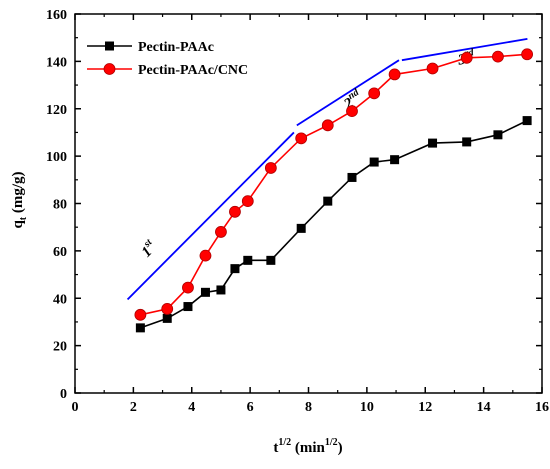 Image resolution: width=550 pixels, height=469 pixels. Describe the element at coordinates (167, 59) in the screenshot. I see `legend: Pectin-PAAc Pectin-PAAc/CNC` at that location.